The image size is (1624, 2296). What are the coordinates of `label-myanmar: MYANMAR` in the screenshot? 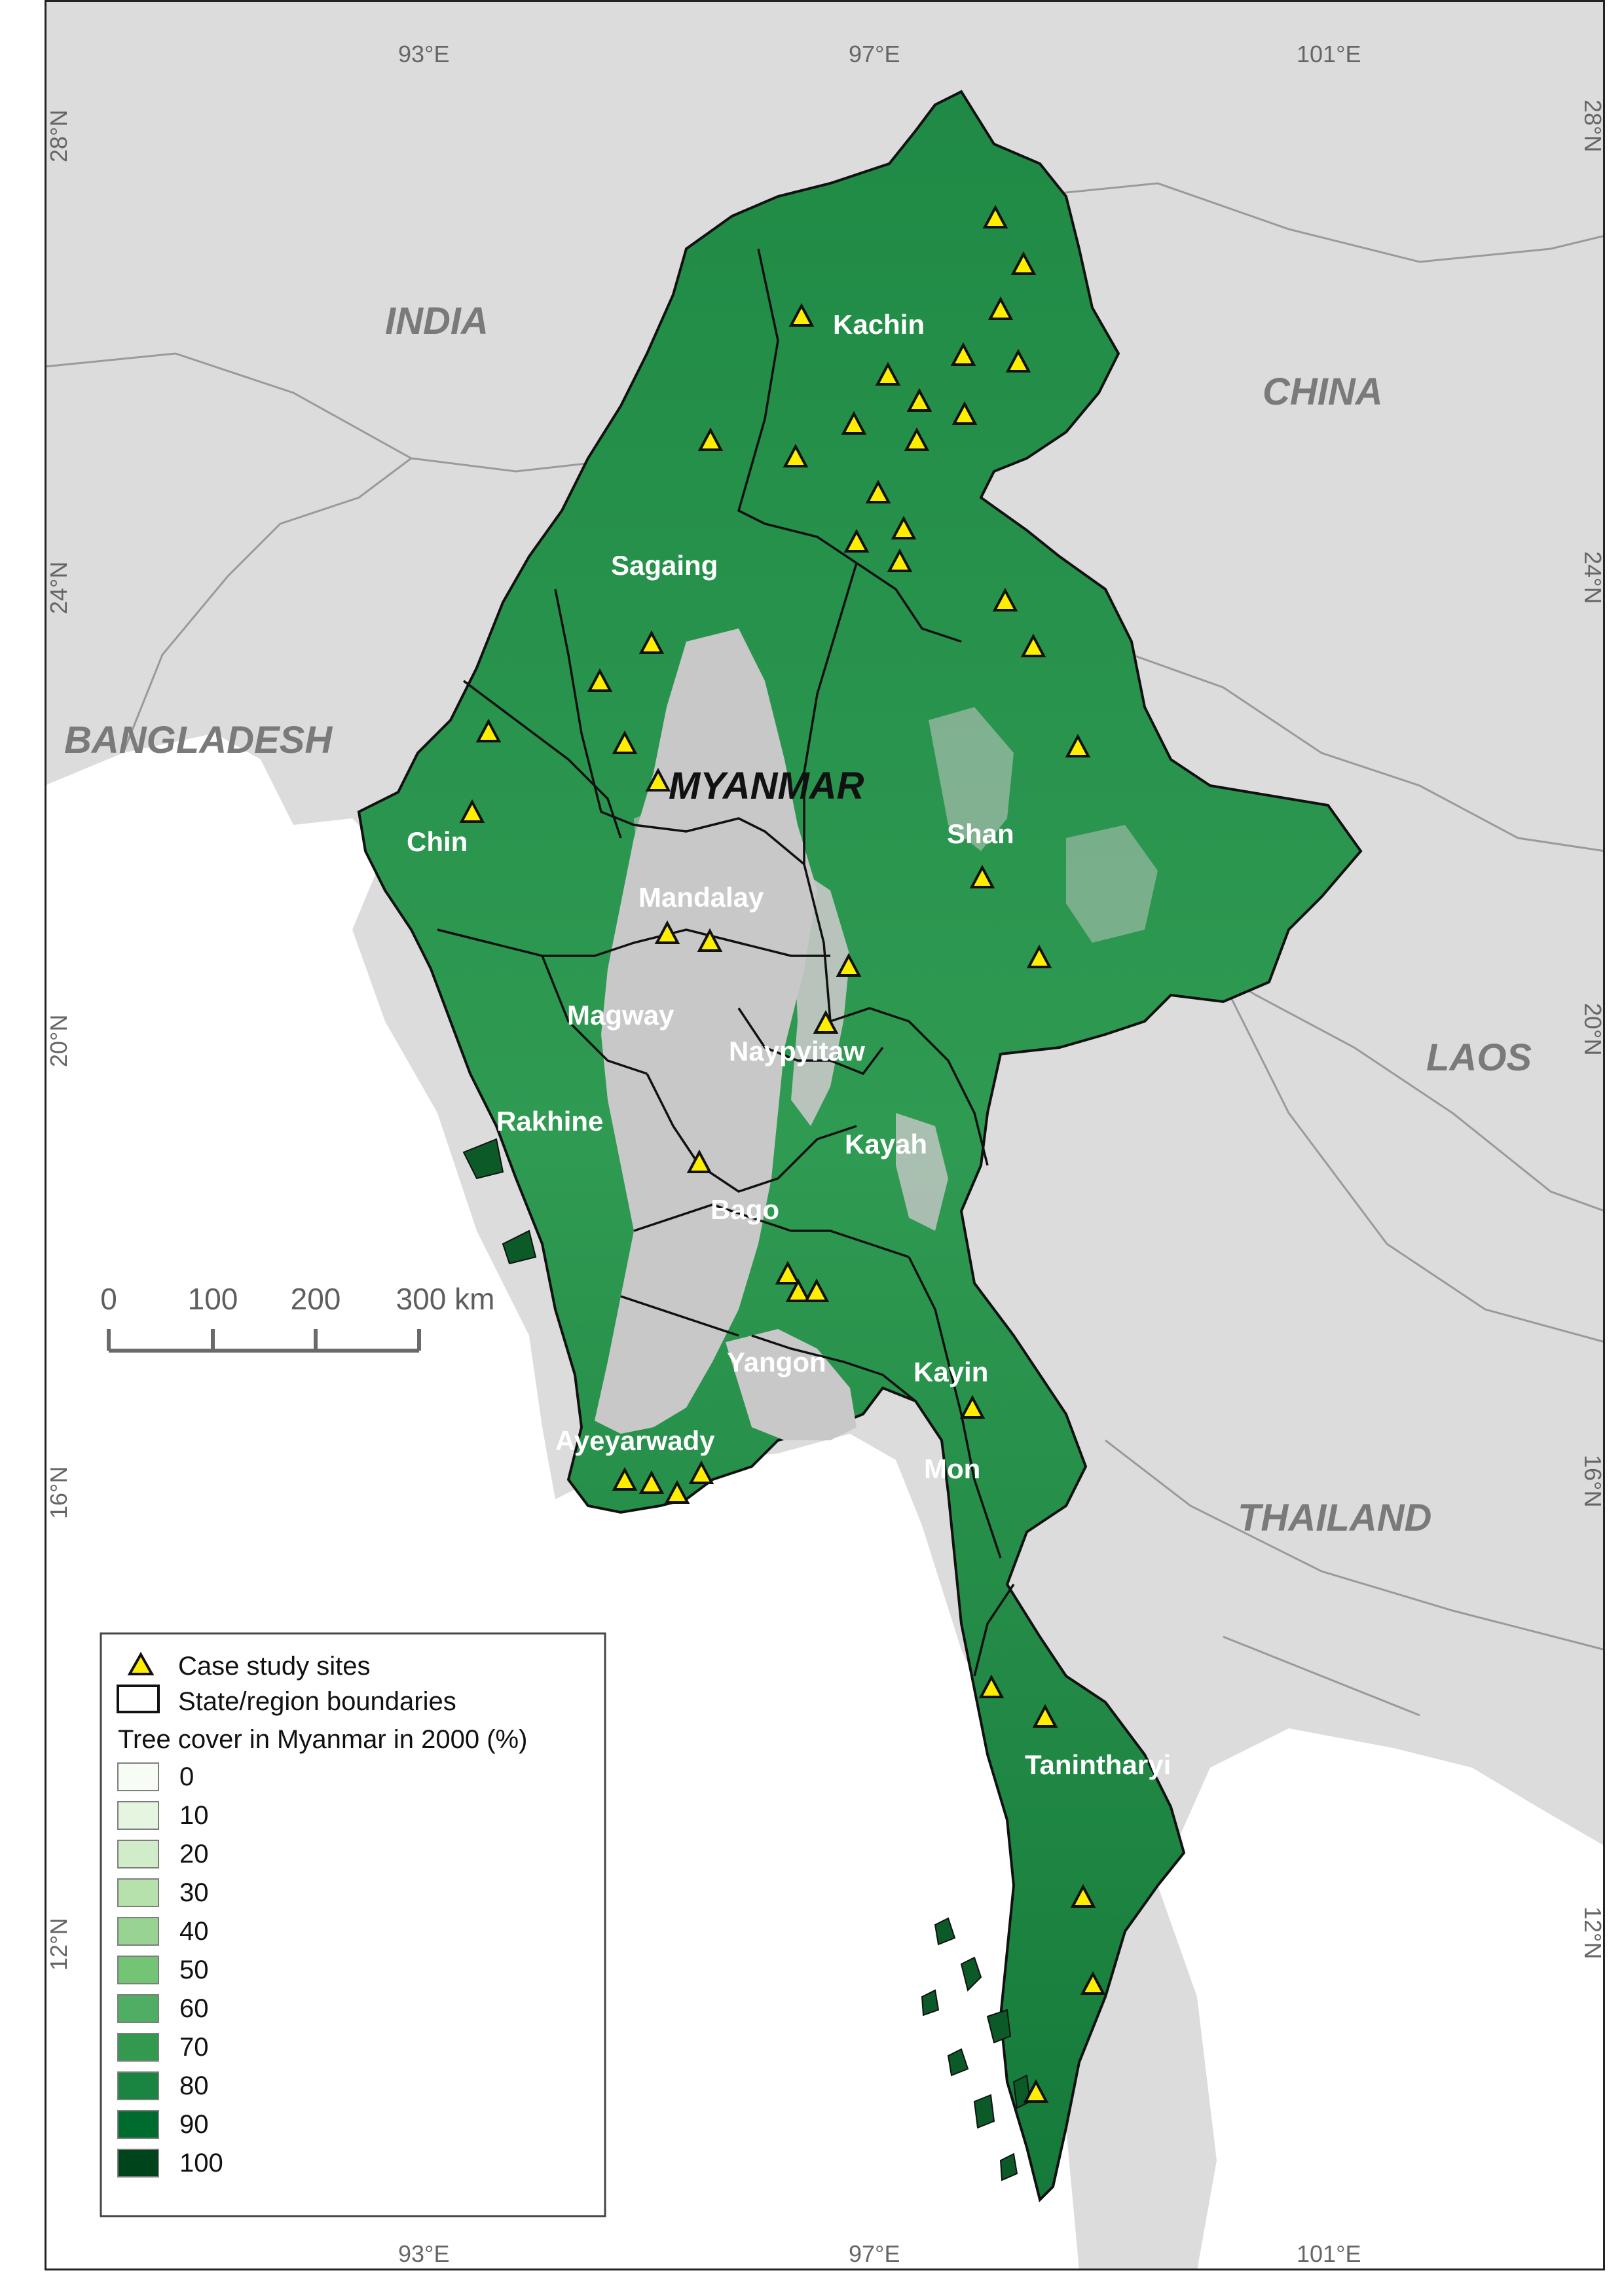 It's located at (766, 786).